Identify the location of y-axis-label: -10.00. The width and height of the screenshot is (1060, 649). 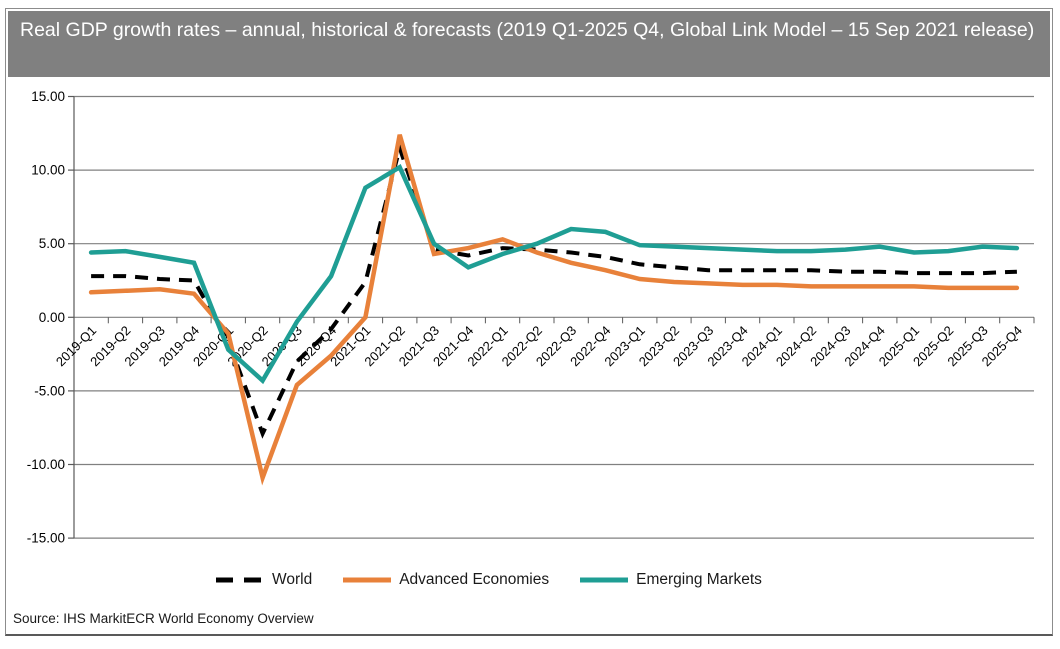
(46, 464).